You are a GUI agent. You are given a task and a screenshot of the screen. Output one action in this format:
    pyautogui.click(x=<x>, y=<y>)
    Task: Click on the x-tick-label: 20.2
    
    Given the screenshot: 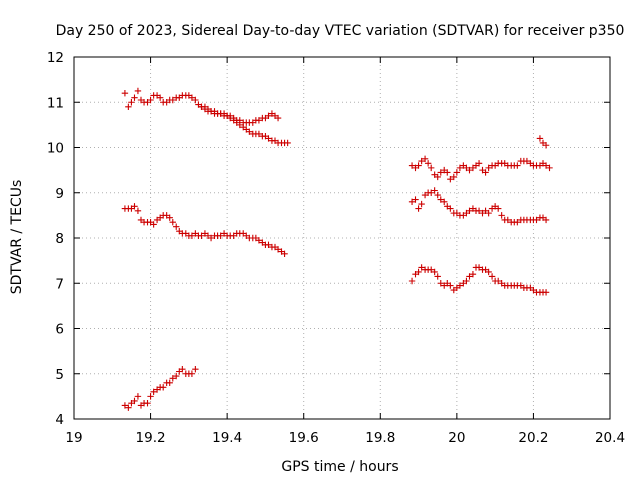 What is the action you would take?
    pyautogui.click(x=533, y=438)
    